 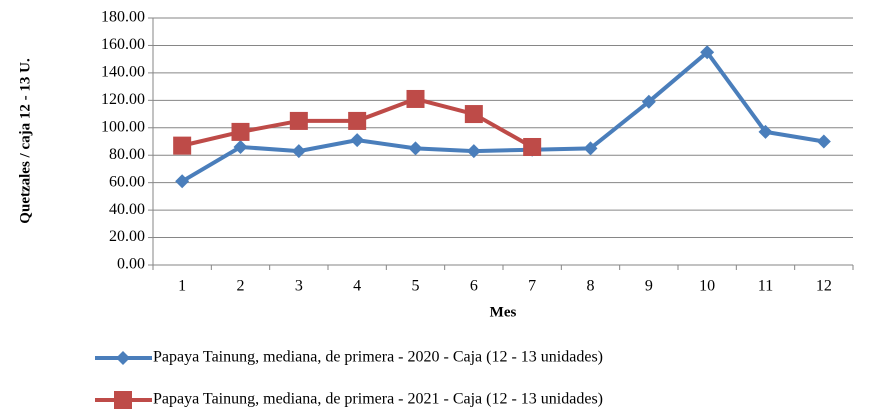 I want to click on x-tick-label: 8, so click(x=591, y=286).